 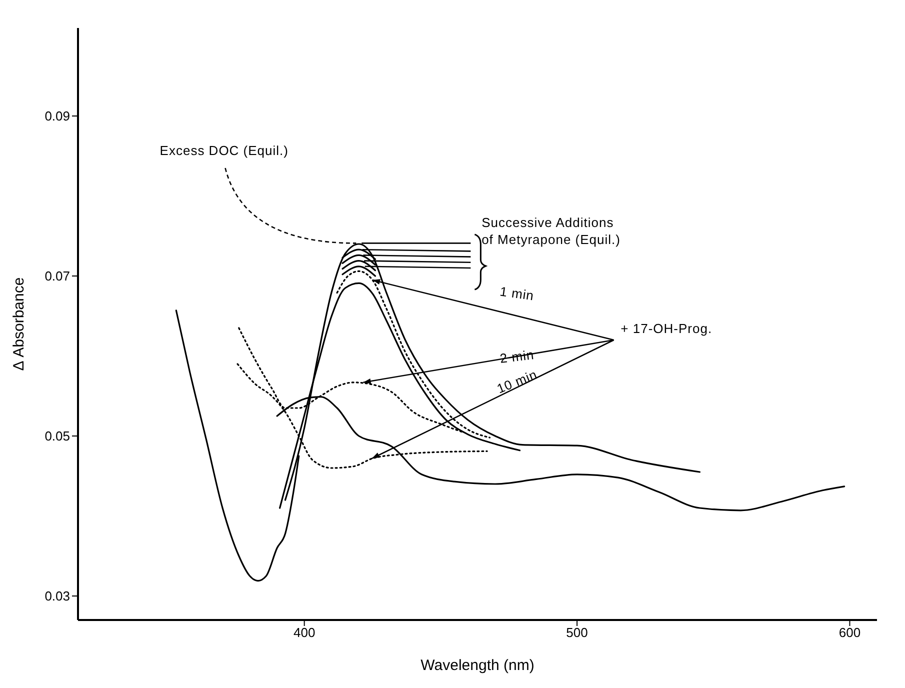 What do you see at coordinates (552, 231) in the screenshot?
I see `annotation: Successive Additions of Metyrapone (Equil.)` at bounding box center [552, 231].